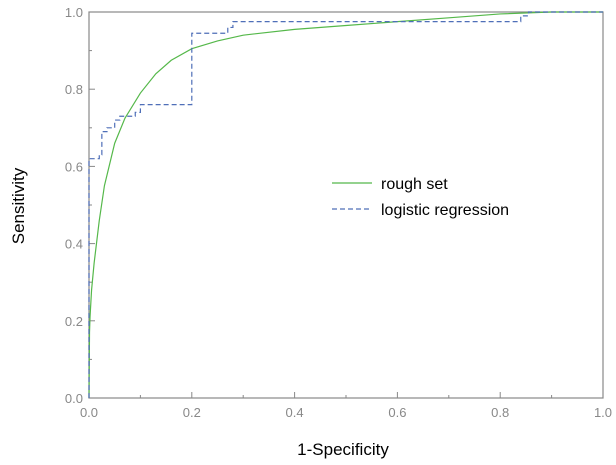  I want to click on y-tick-label: 0.2, so click(74, 321).